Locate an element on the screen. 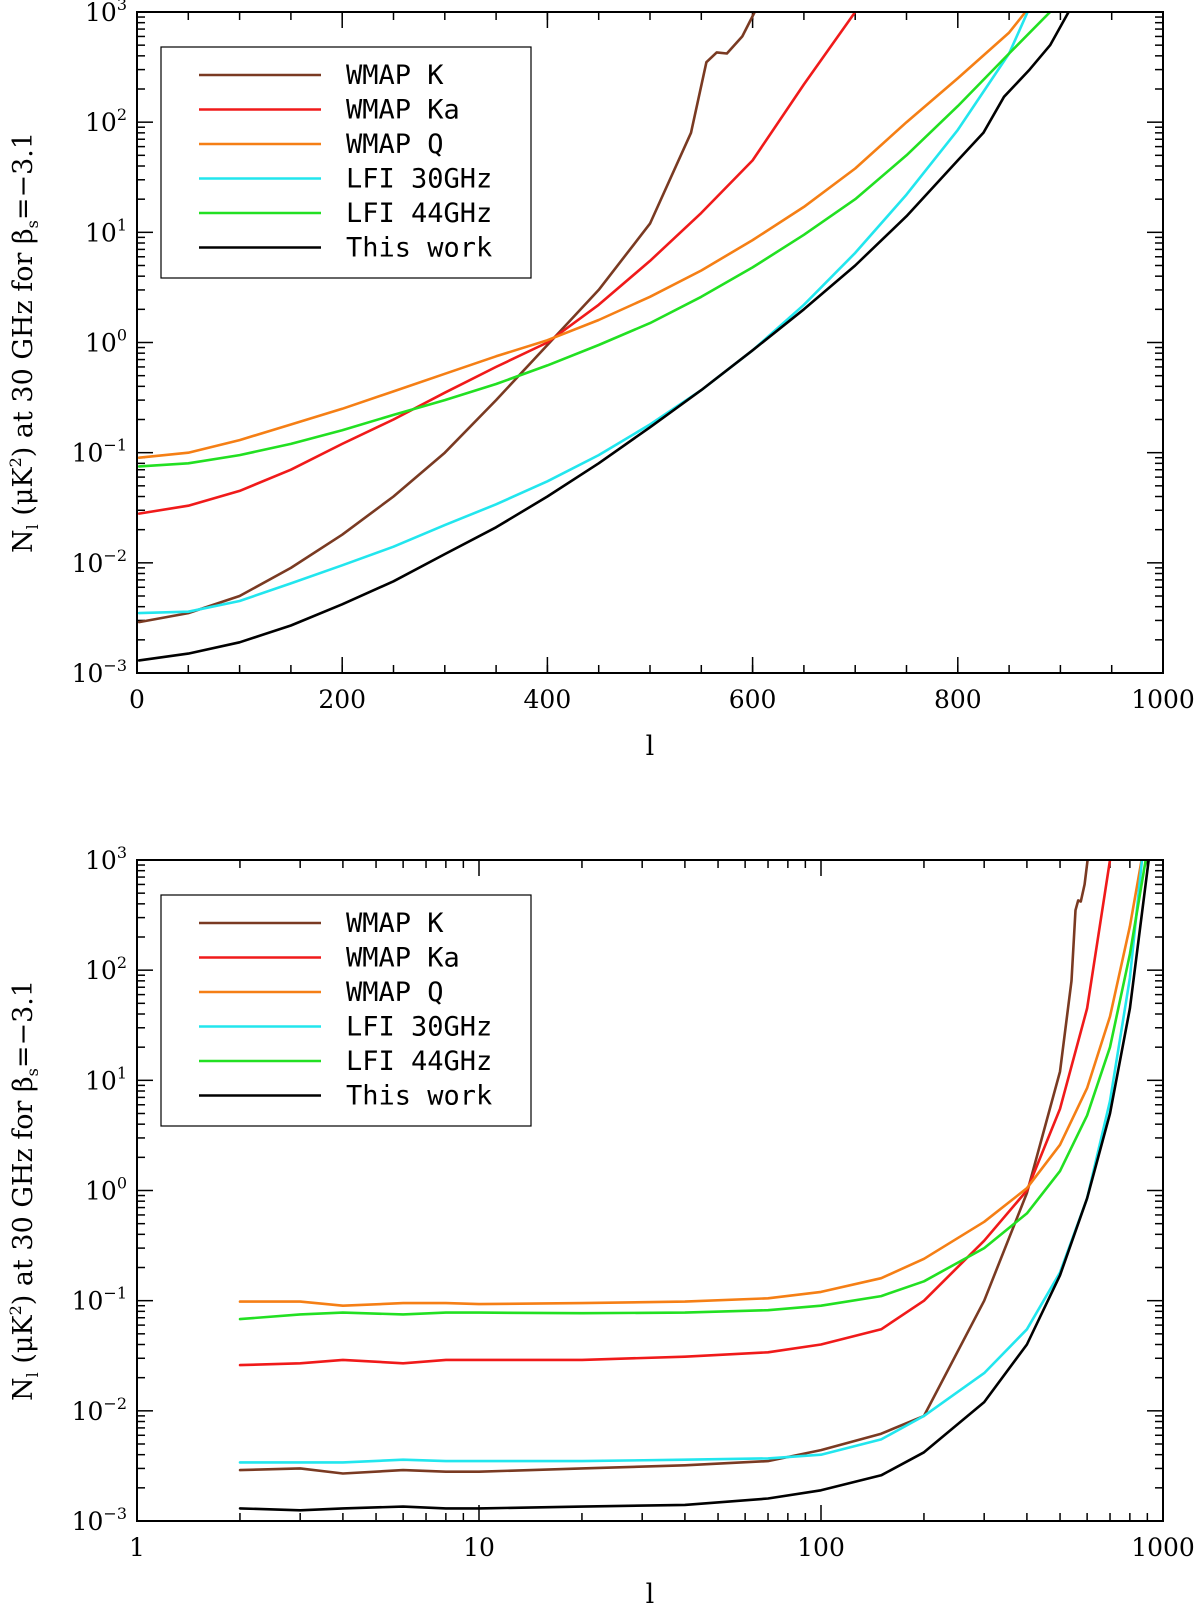 Image resolution: width=1200 pixels, height=1611 pixels. x-tick-label: 800 is located at coordinates (958, 699).